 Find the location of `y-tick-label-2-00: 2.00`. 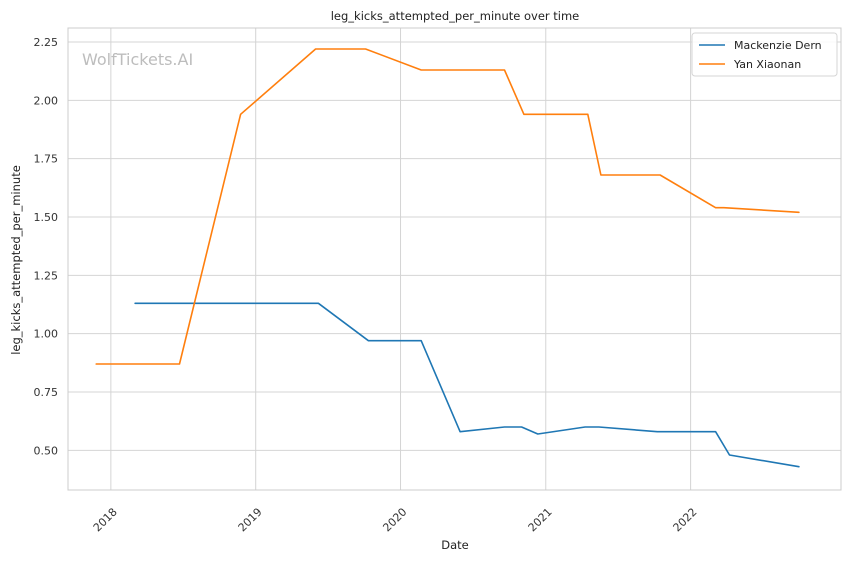

y-tick-label-2-00: 2.00 is located at coordinates (46, 100).